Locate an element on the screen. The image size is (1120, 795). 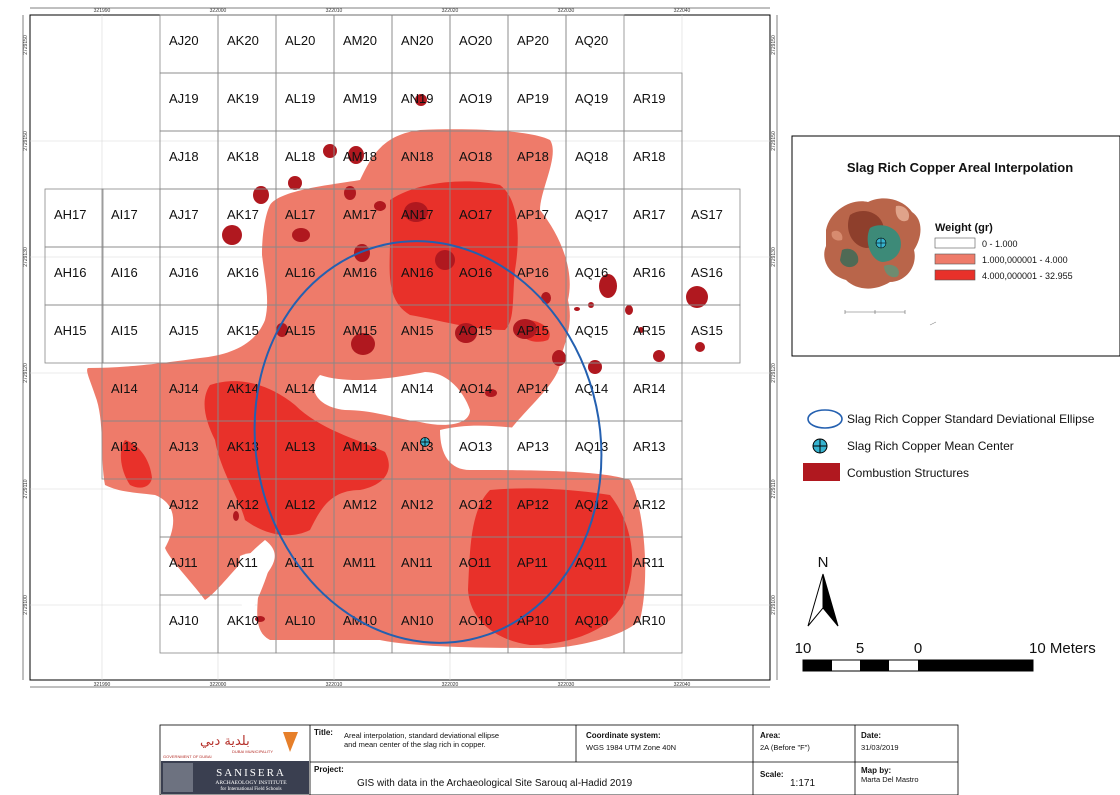
grid-cell-label: AR10 is located at coordinates (649, 620).